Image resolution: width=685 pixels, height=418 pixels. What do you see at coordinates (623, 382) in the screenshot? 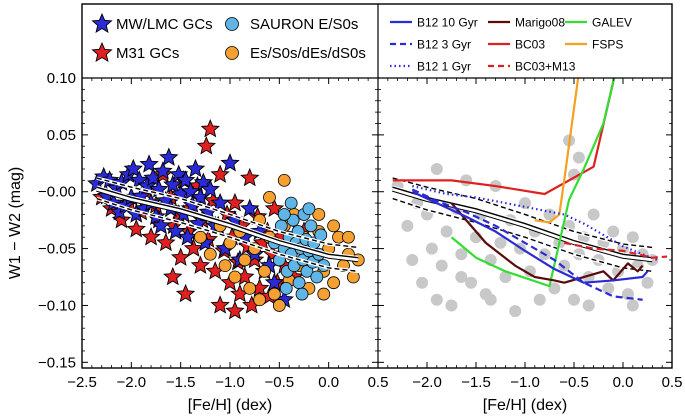
I see `x-tick-label: 0.0` at bounding box center [623, 382].